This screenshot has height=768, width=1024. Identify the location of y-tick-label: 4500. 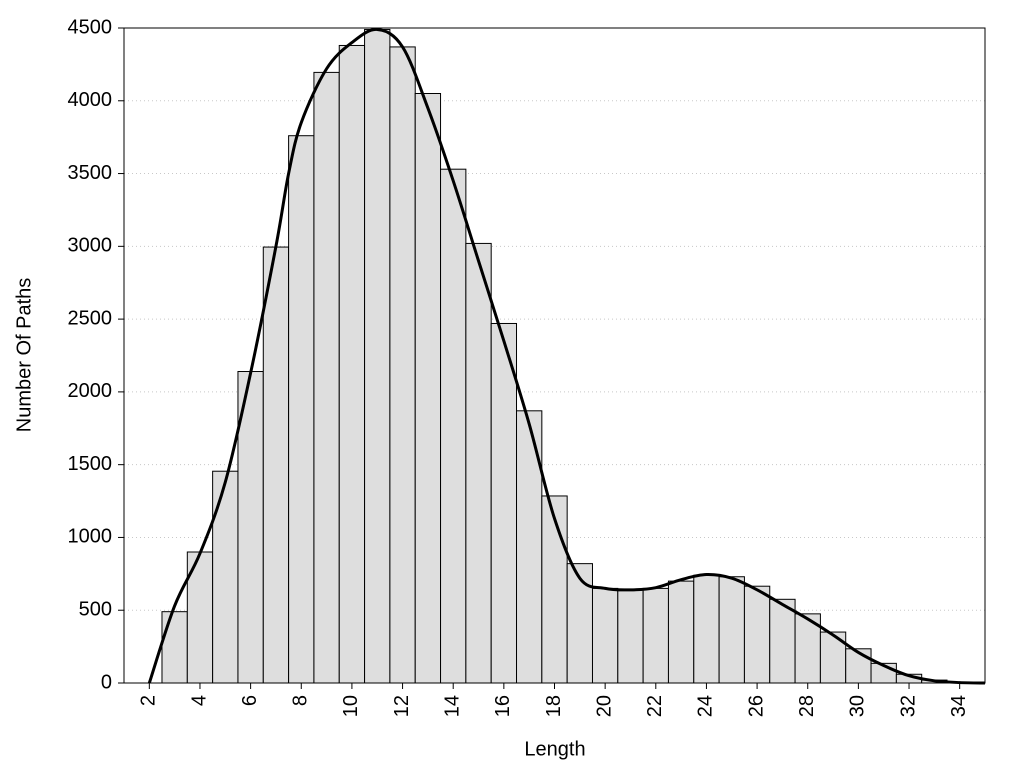
(90, 27).